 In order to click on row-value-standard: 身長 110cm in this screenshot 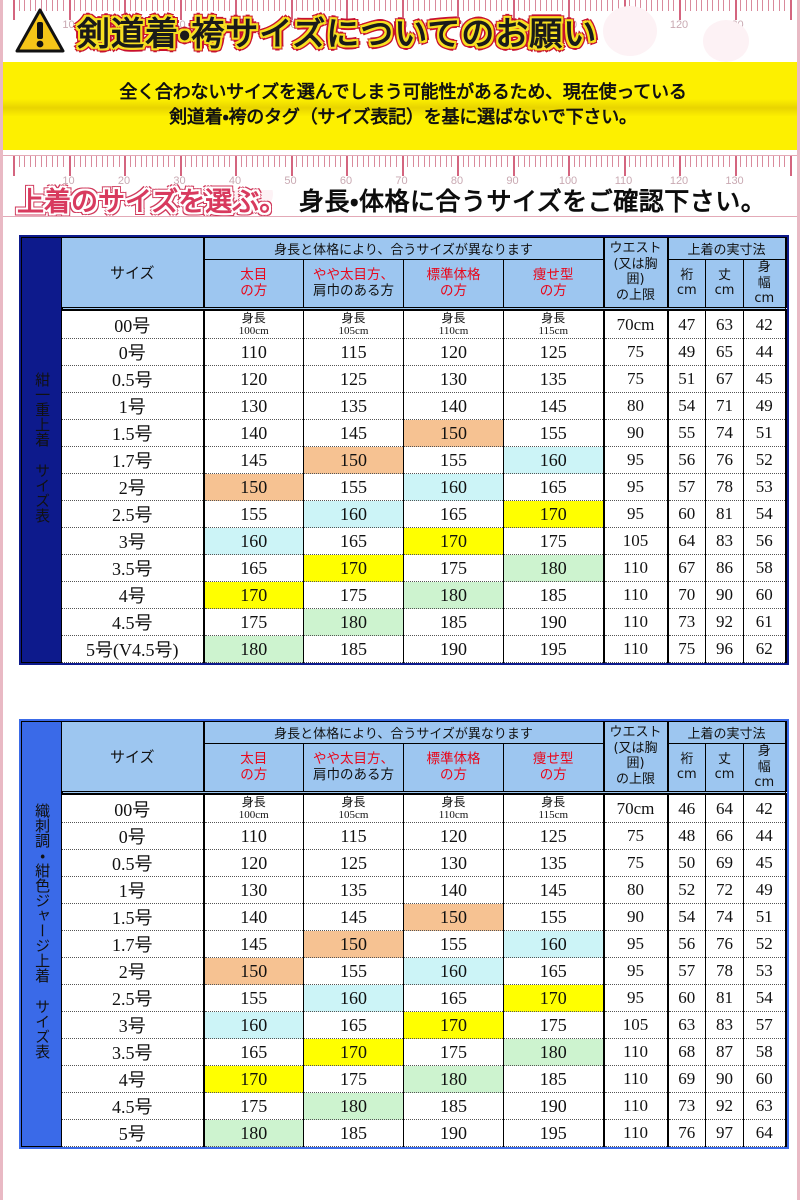, I will do `click(453, 808)`.